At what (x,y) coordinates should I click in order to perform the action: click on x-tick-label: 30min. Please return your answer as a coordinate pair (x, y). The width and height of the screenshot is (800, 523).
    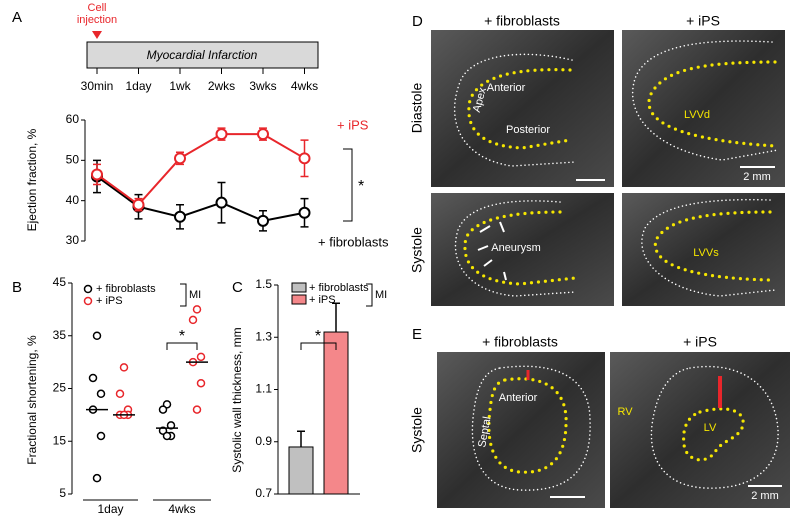
    Looking at the image, I should click on (97, 86).